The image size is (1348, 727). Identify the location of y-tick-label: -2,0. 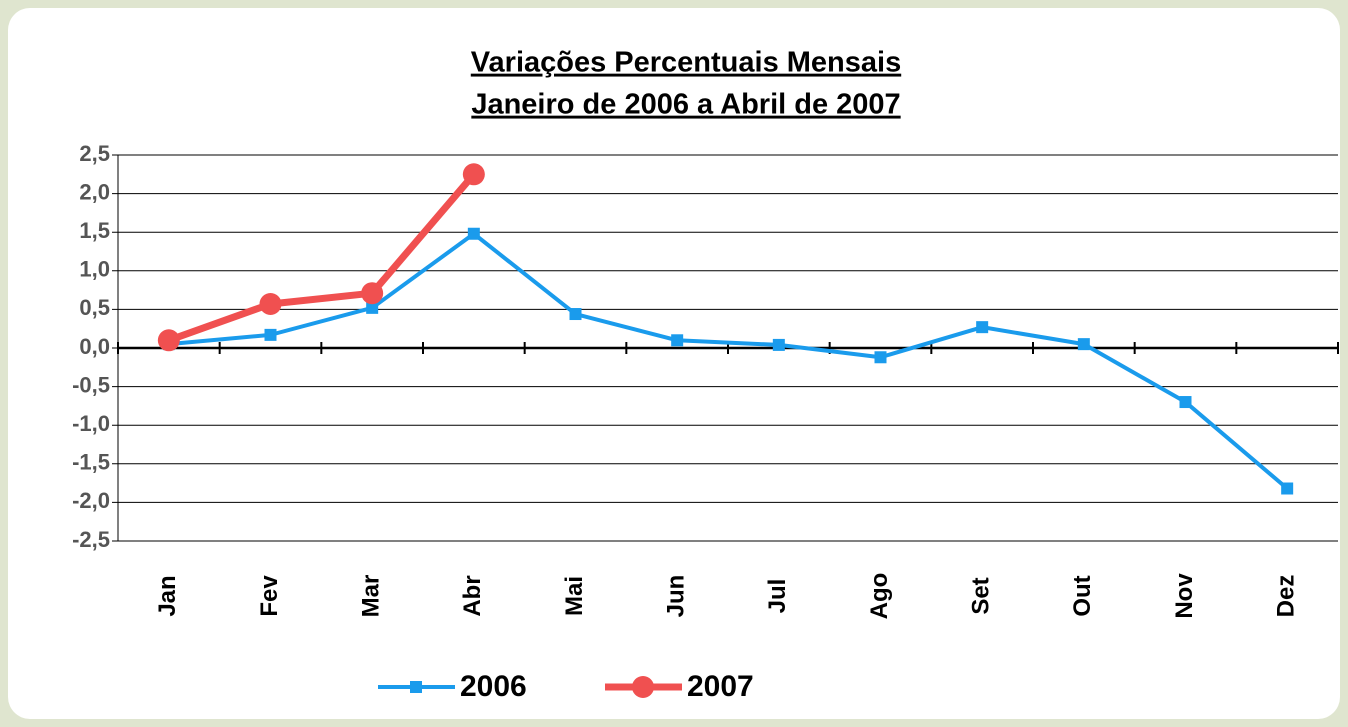
(91, 500).